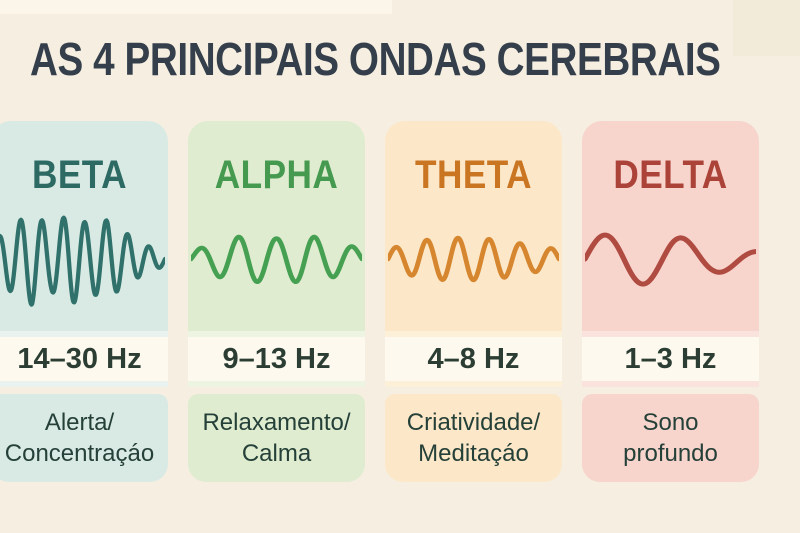 The width and height of the screenshot is (800, 533). What do you see at coordinates (473, 453) in the screenshot?
I see `description-line: Meditaçáo` at bounding box center [473, 453].